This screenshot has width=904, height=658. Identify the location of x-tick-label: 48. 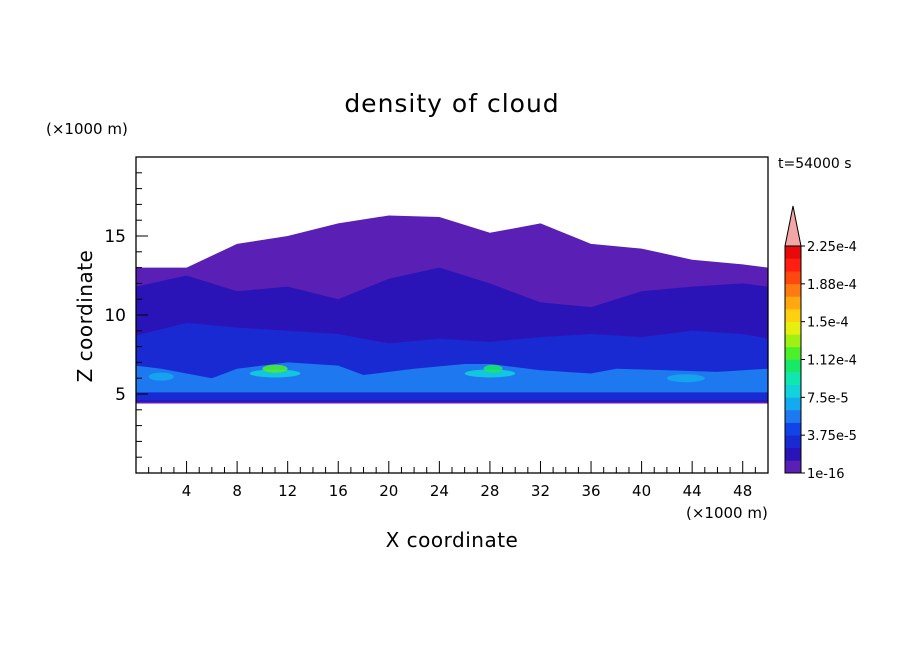
(742, 491).